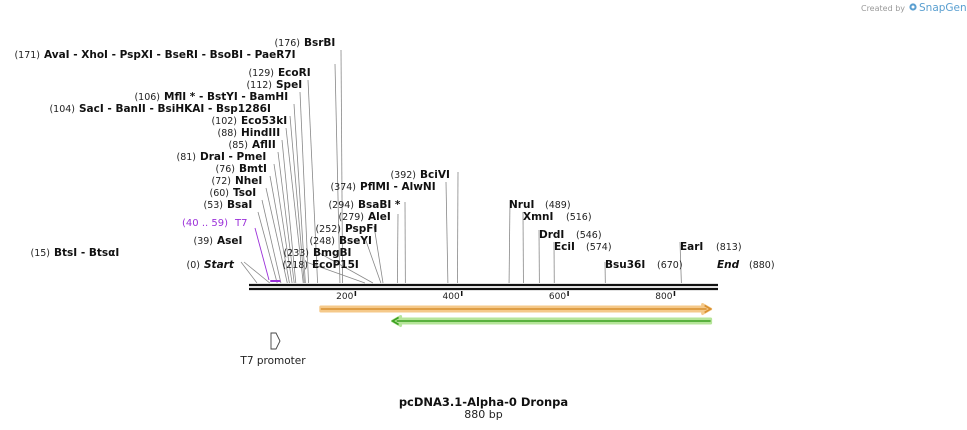 This screenshot has height=430, width=967. I want to click on site-label-bsai: BsaI (53), so click(227, 205).